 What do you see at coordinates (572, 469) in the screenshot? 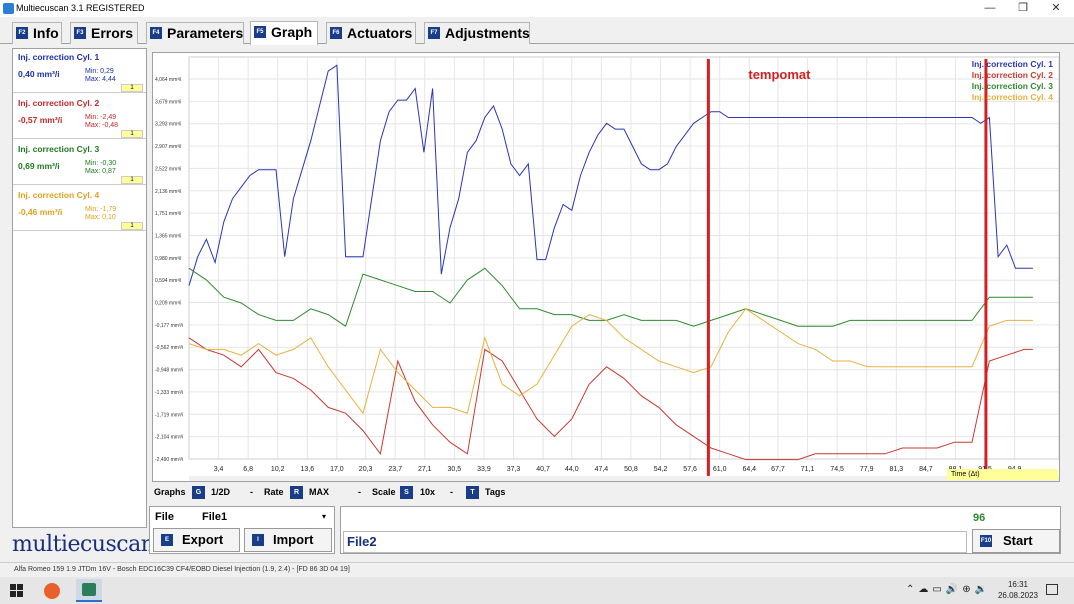
I see `x-tick-label: 44,0` at bounding box center [572, 469].